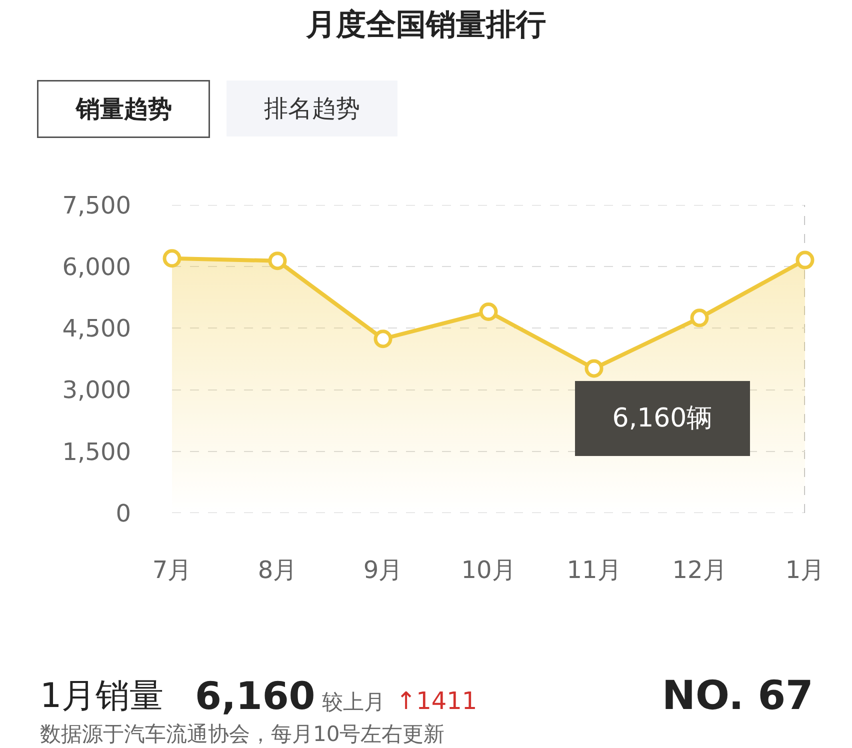  What do you see at coordinates (594, 570) in the screenshot?
I see `x-tick-label: 11月` at bounding box center [594, 570].